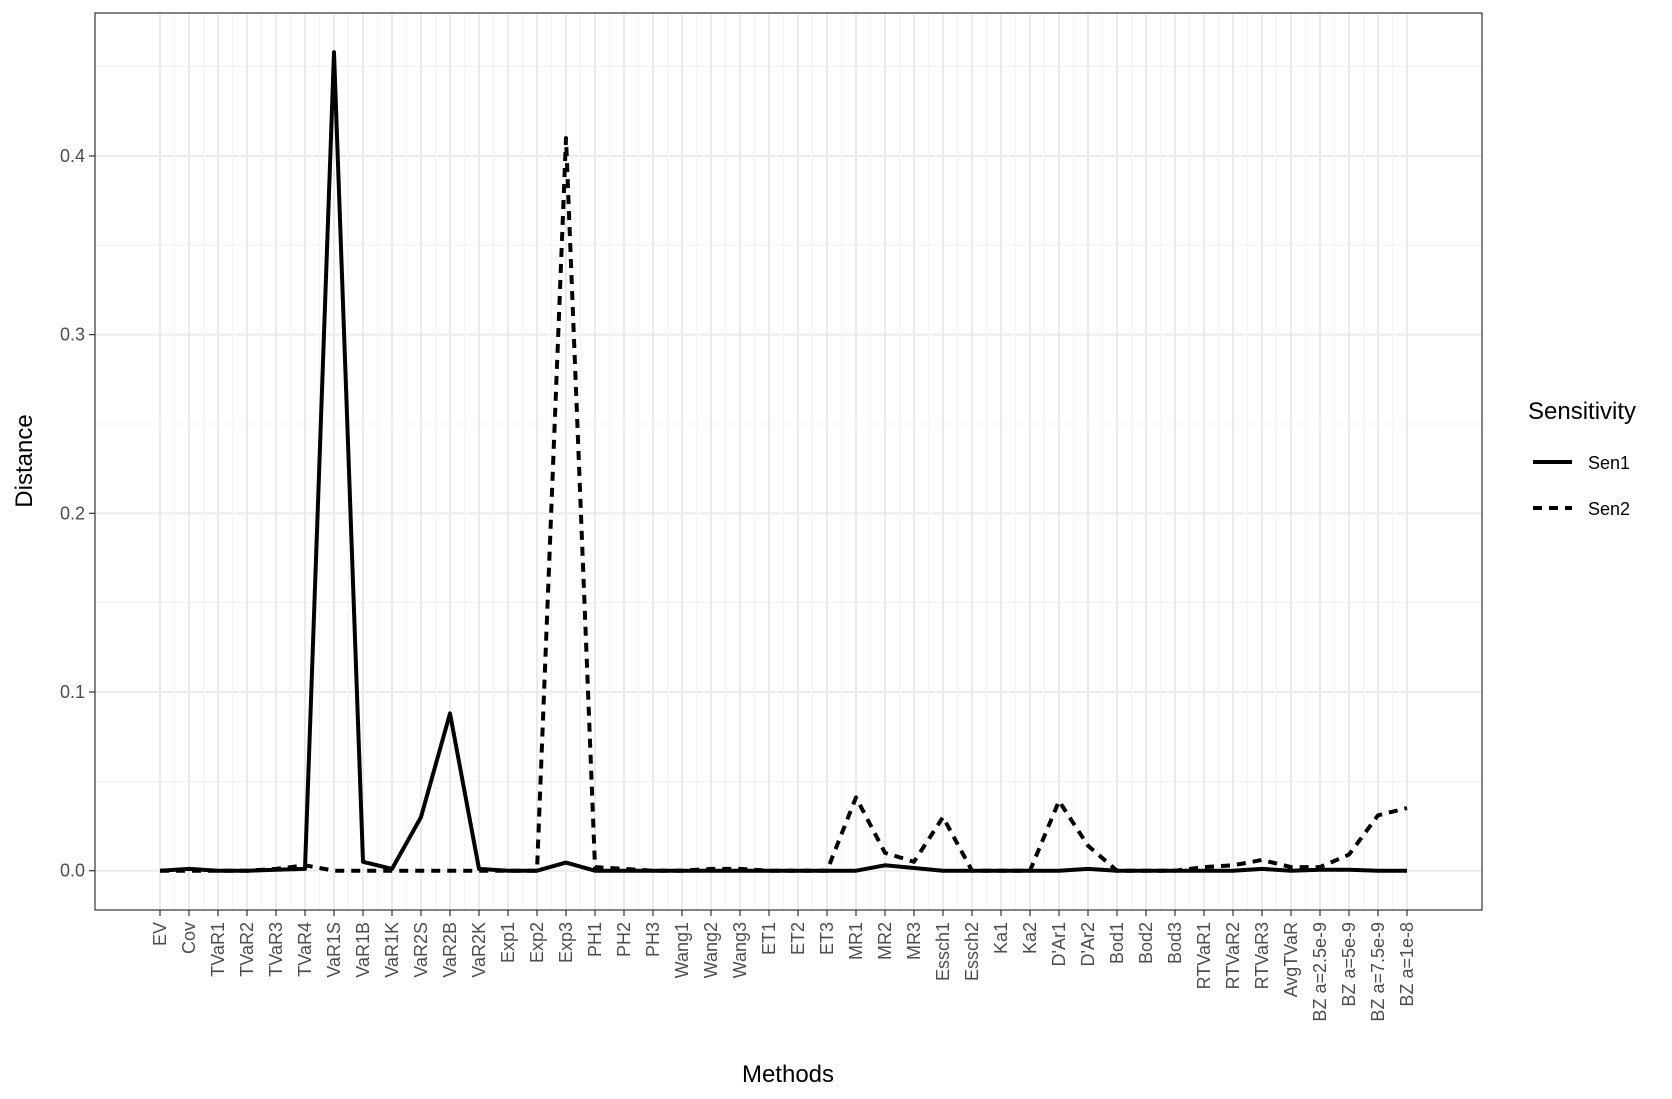 The image size is (1672, 1099). Describe the element at coordinates (1088, 944) in the screenshot. I see `x-tick-label: D'Ar2` at that location.